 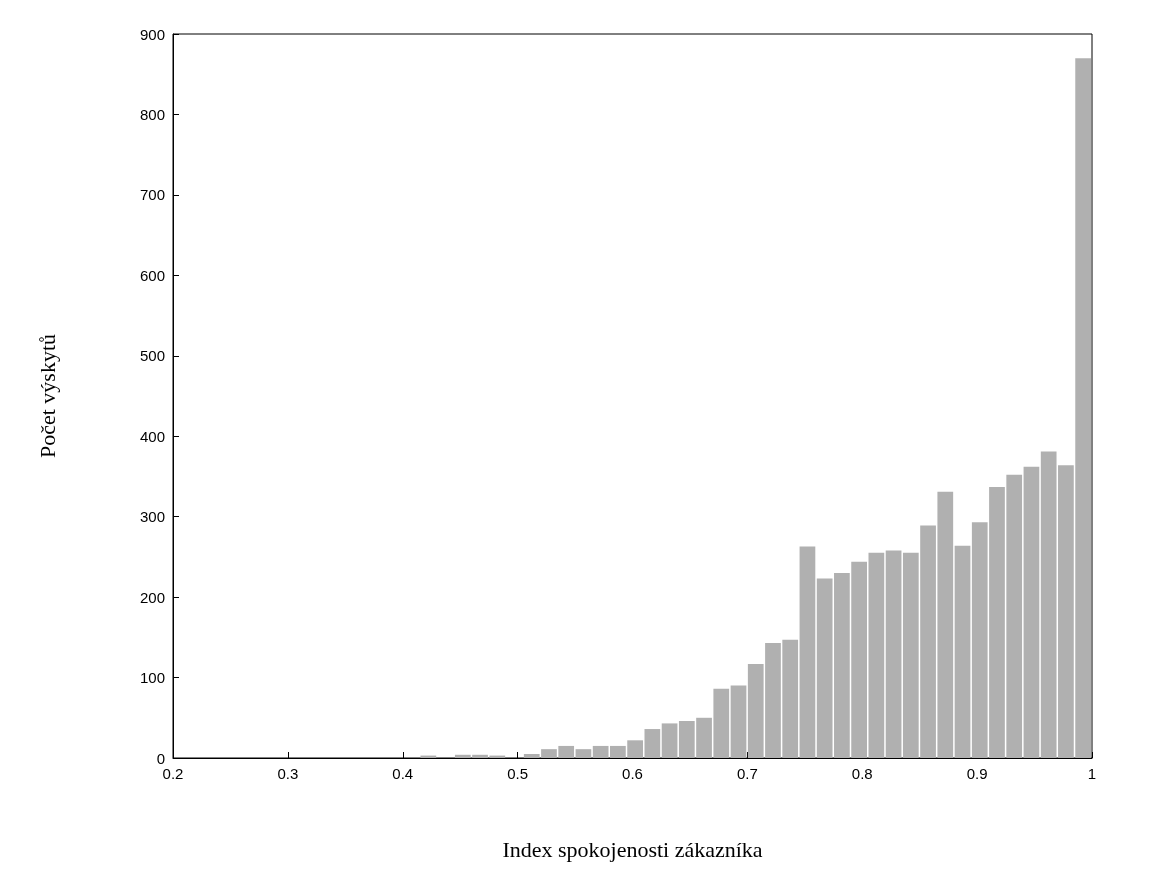 I want to click on x-tick-label: 0.3, so click(x=288, y=773).